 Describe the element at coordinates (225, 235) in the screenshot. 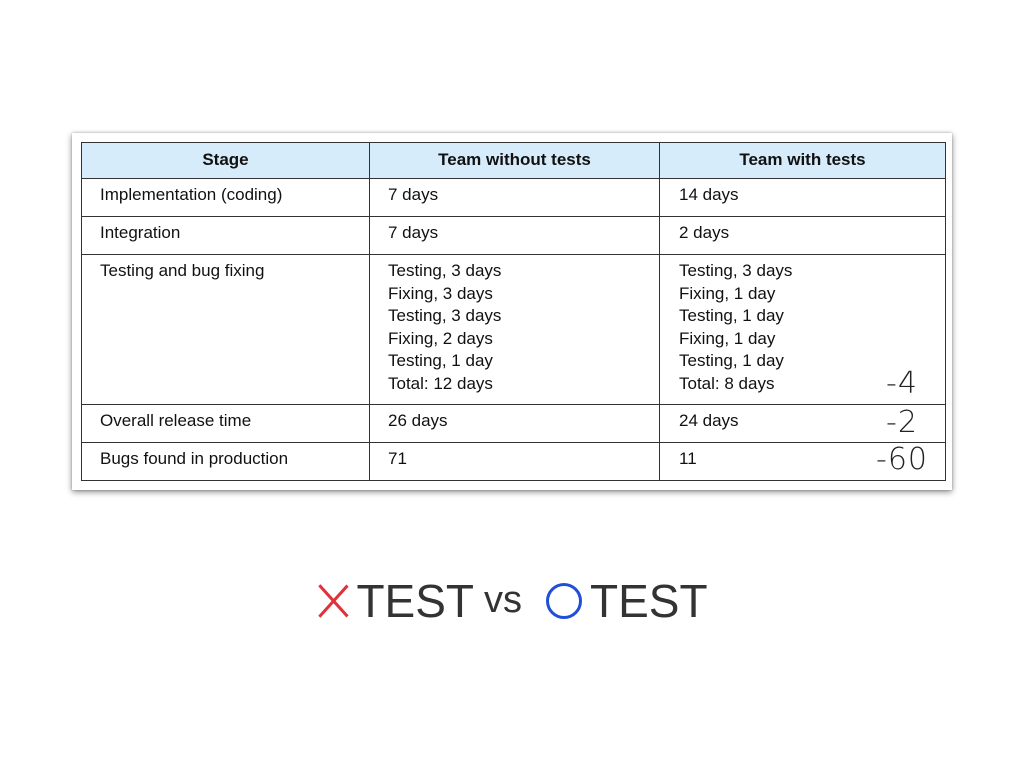

I see `stage-cell: Integration` at that location.